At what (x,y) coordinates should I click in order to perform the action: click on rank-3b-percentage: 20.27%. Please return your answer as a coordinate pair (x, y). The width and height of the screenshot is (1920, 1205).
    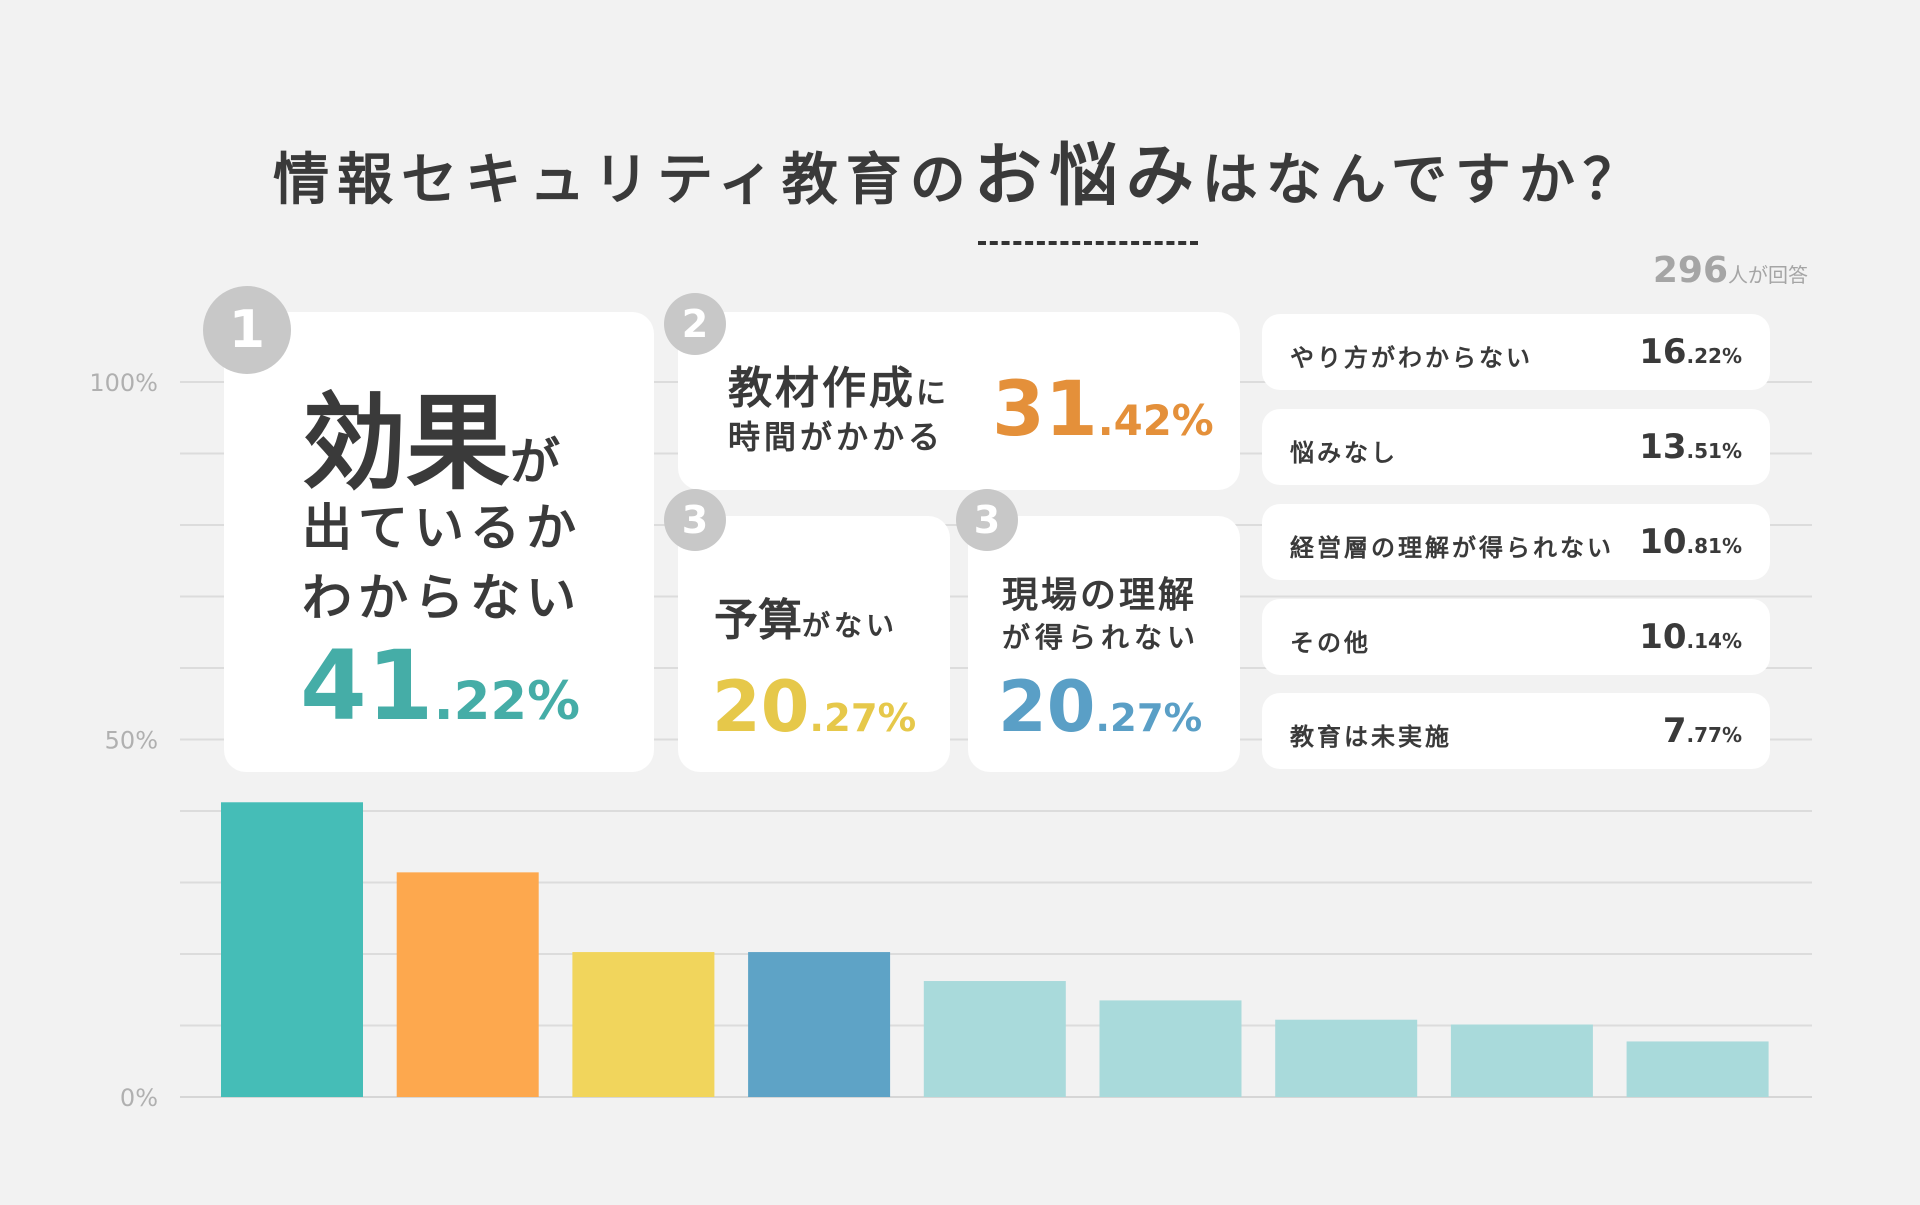
    Looking at the image, I should click on (1100, 707).